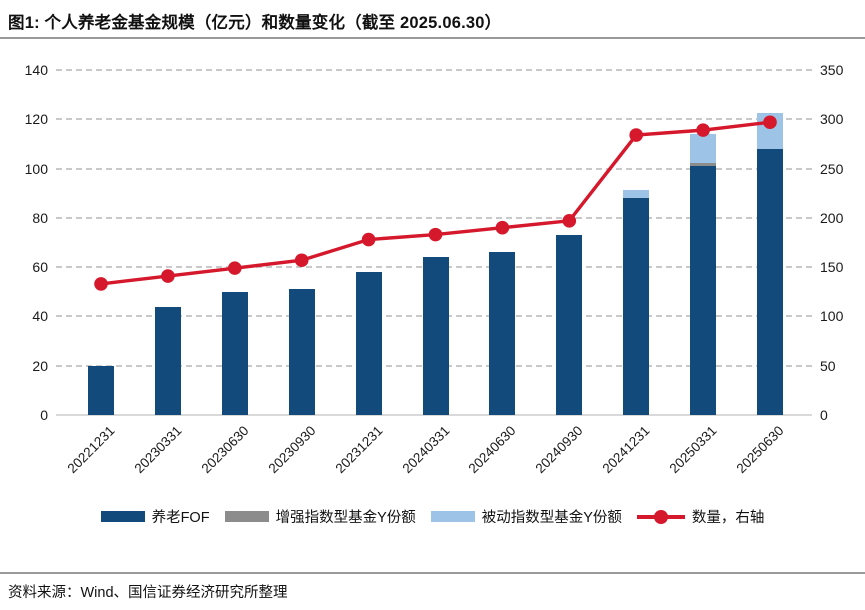  Describe the element at coordinates (832, 70) in the screenshot. I see `right-axis-tick: 350` at that location.